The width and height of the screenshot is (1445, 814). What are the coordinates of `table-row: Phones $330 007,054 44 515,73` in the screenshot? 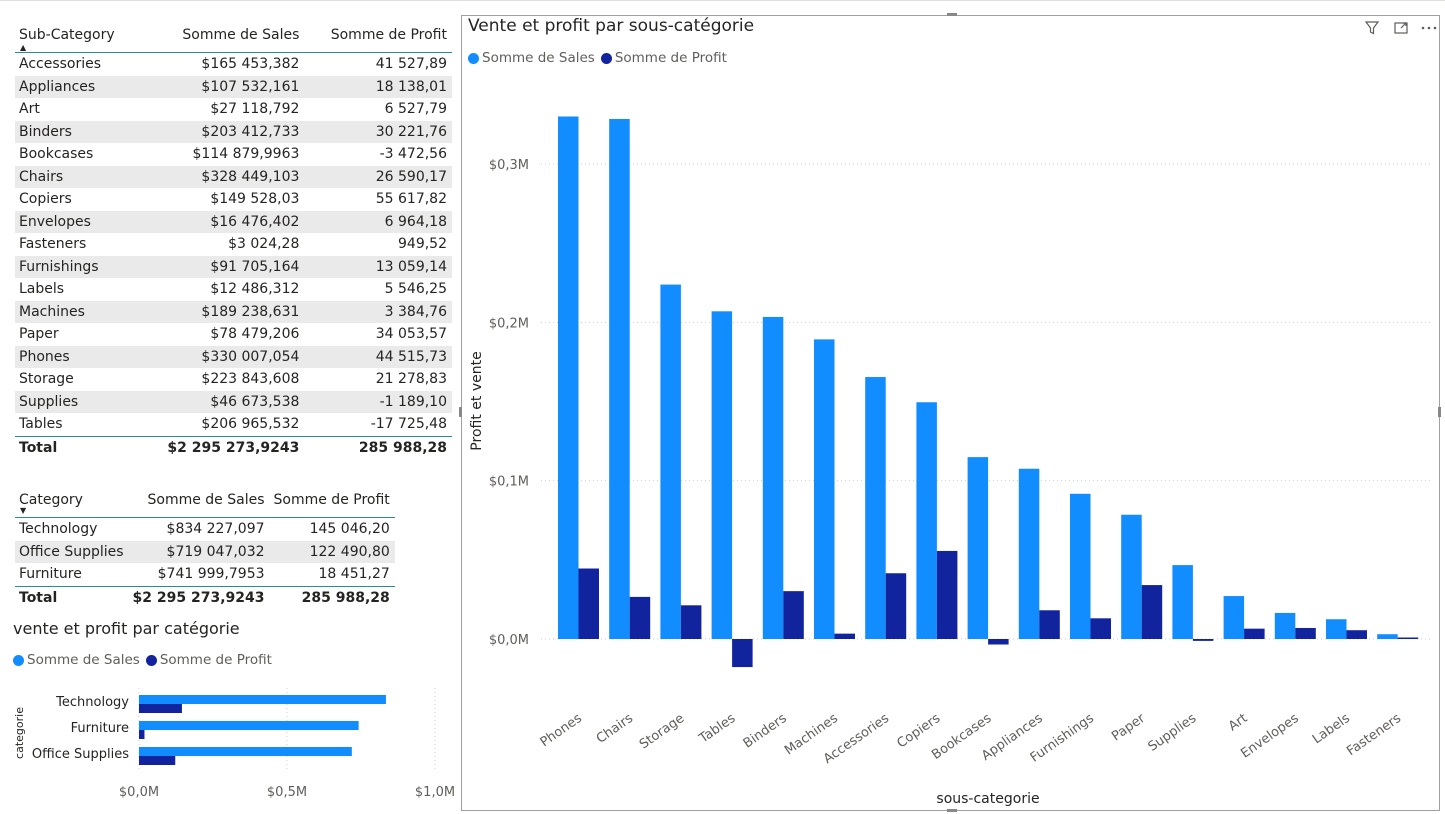 It's located at (233, 356).